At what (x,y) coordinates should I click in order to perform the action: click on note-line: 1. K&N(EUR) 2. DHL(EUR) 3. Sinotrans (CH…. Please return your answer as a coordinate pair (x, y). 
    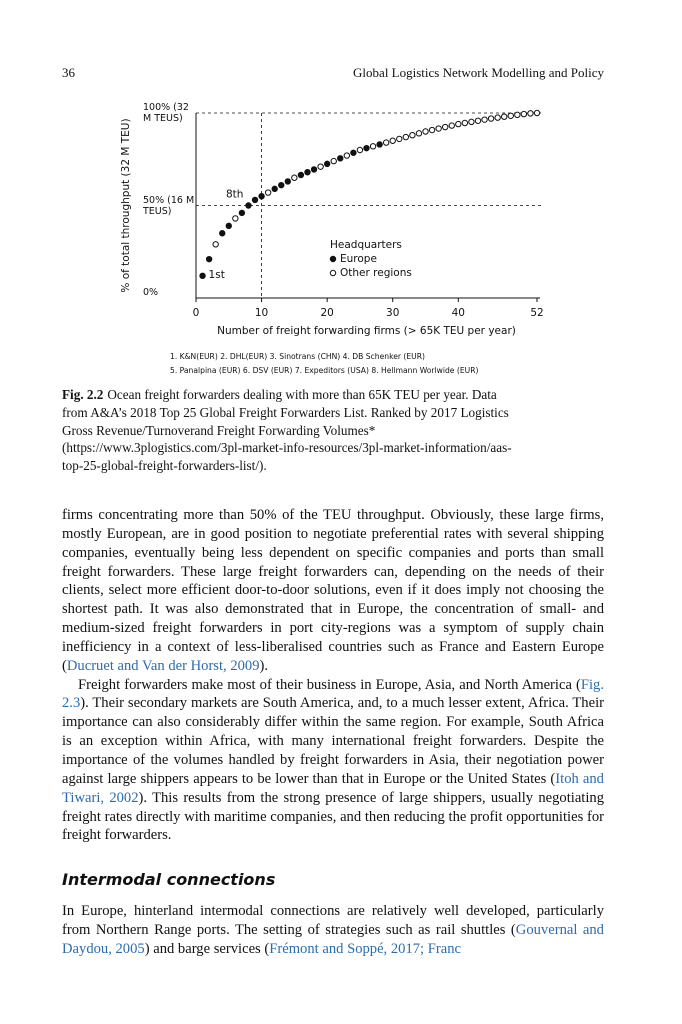
    Looking at the image, I should click on (297, 356).